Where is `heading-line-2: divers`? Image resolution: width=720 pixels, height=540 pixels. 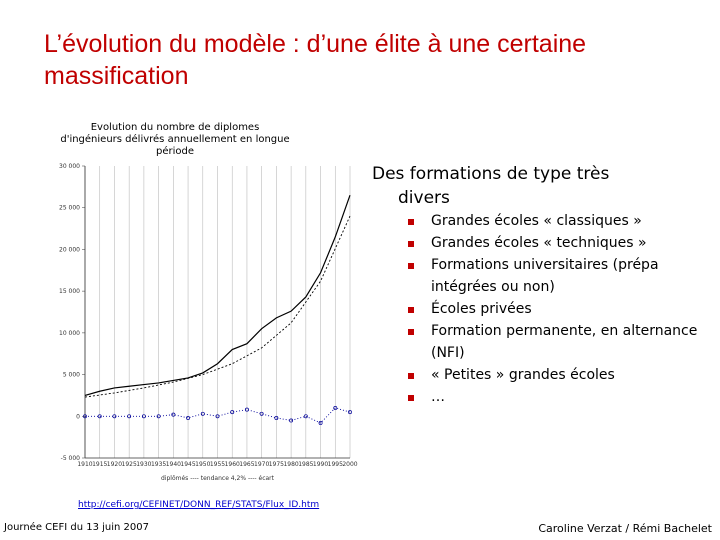
heading-line-2: divers is located at coordinates (424, 198).